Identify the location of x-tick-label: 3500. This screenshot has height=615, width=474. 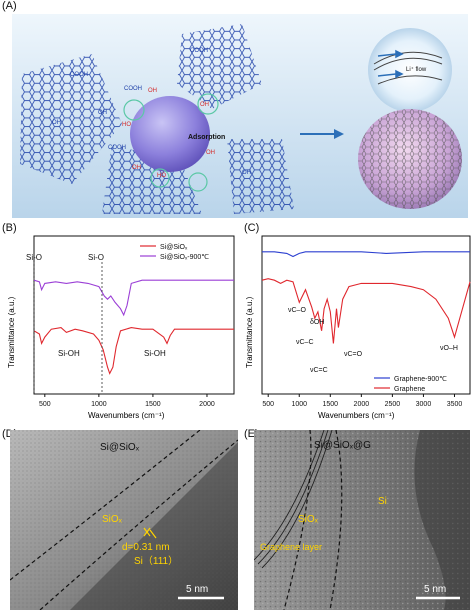
(455, 404).